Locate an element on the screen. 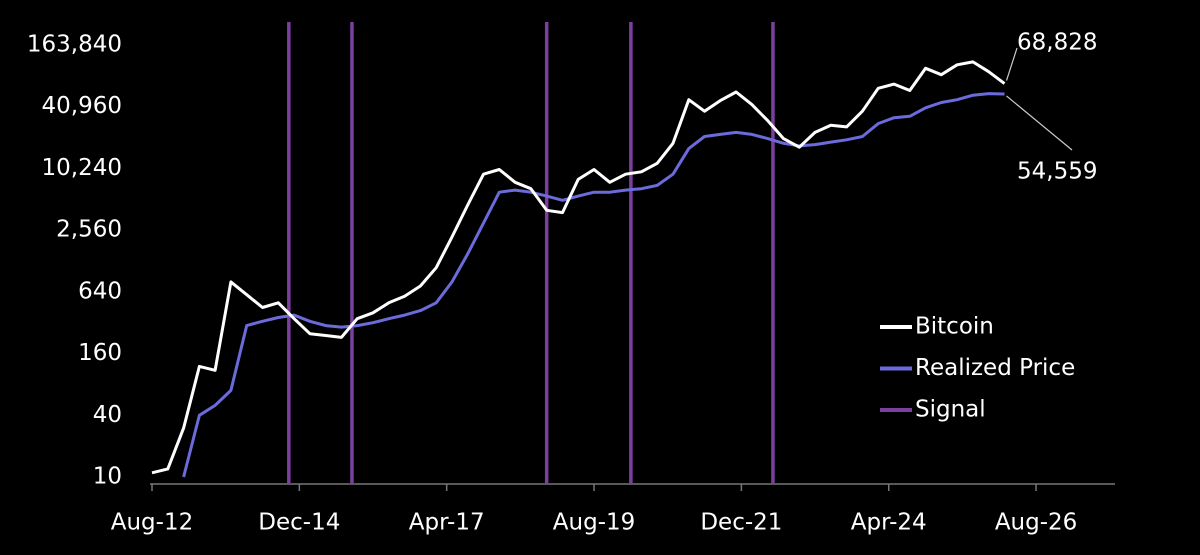  y-tick-label: 40 is located at coordinates (107, 415).